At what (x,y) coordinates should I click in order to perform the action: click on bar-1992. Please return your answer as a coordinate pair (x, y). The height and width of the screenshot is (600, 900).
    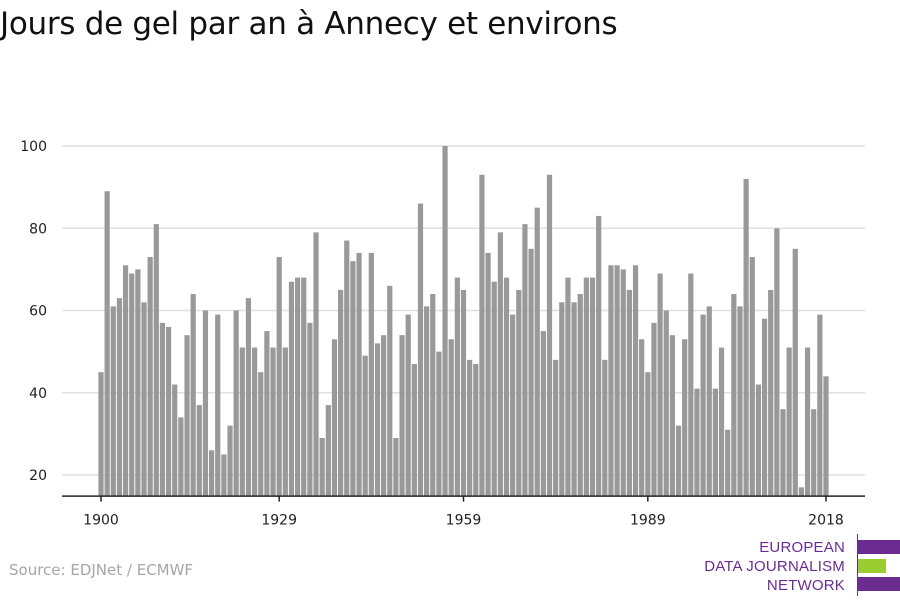
    Looking at the image, I should click on (666, 403).